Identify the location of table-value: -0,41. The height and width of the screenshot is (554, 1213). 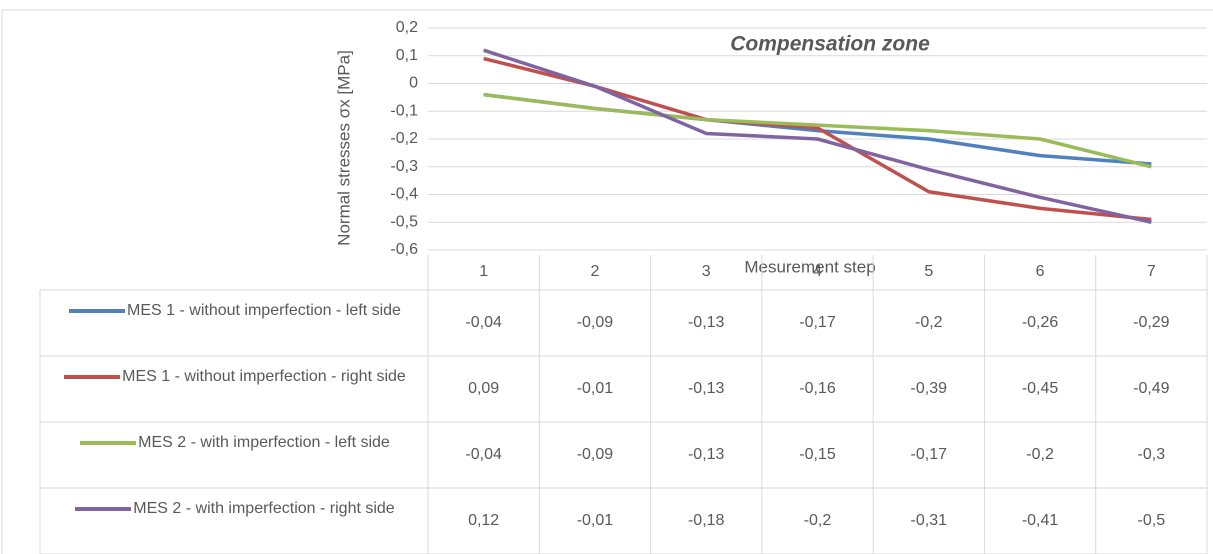
(1040, 520).